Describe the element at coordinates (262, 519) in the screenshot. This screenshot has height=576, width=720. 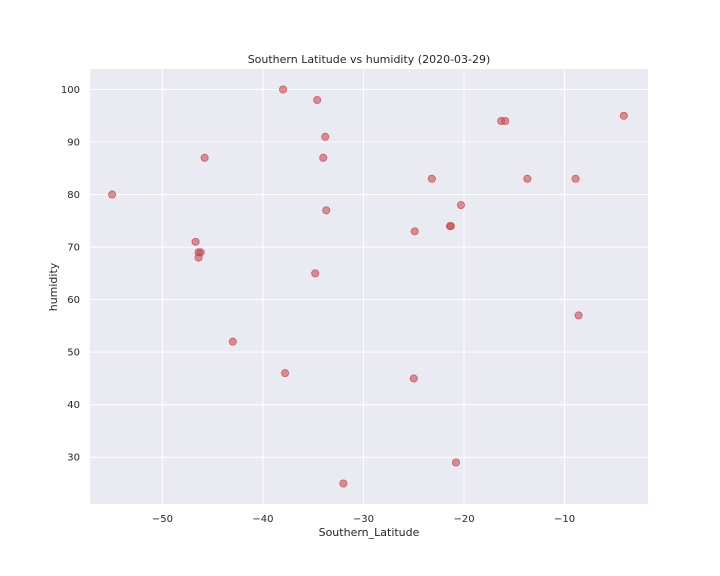
I see `x-tick-label: −40` at that location.